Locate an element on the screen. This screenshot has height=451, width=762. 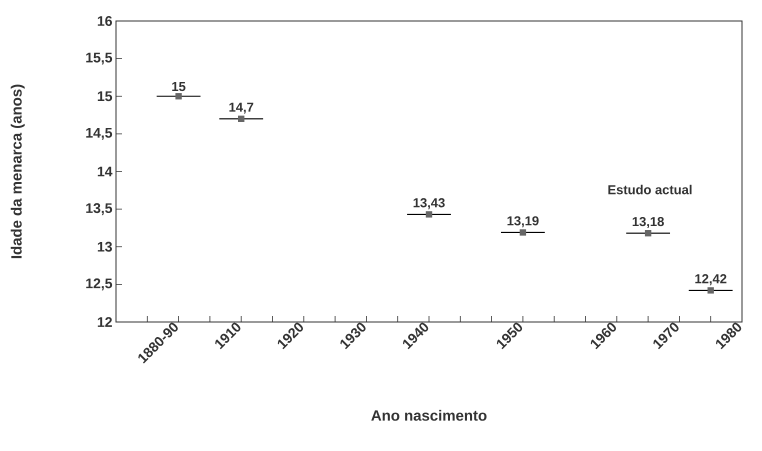
y-tick-label: 12 is located at coordinates (105, 322).